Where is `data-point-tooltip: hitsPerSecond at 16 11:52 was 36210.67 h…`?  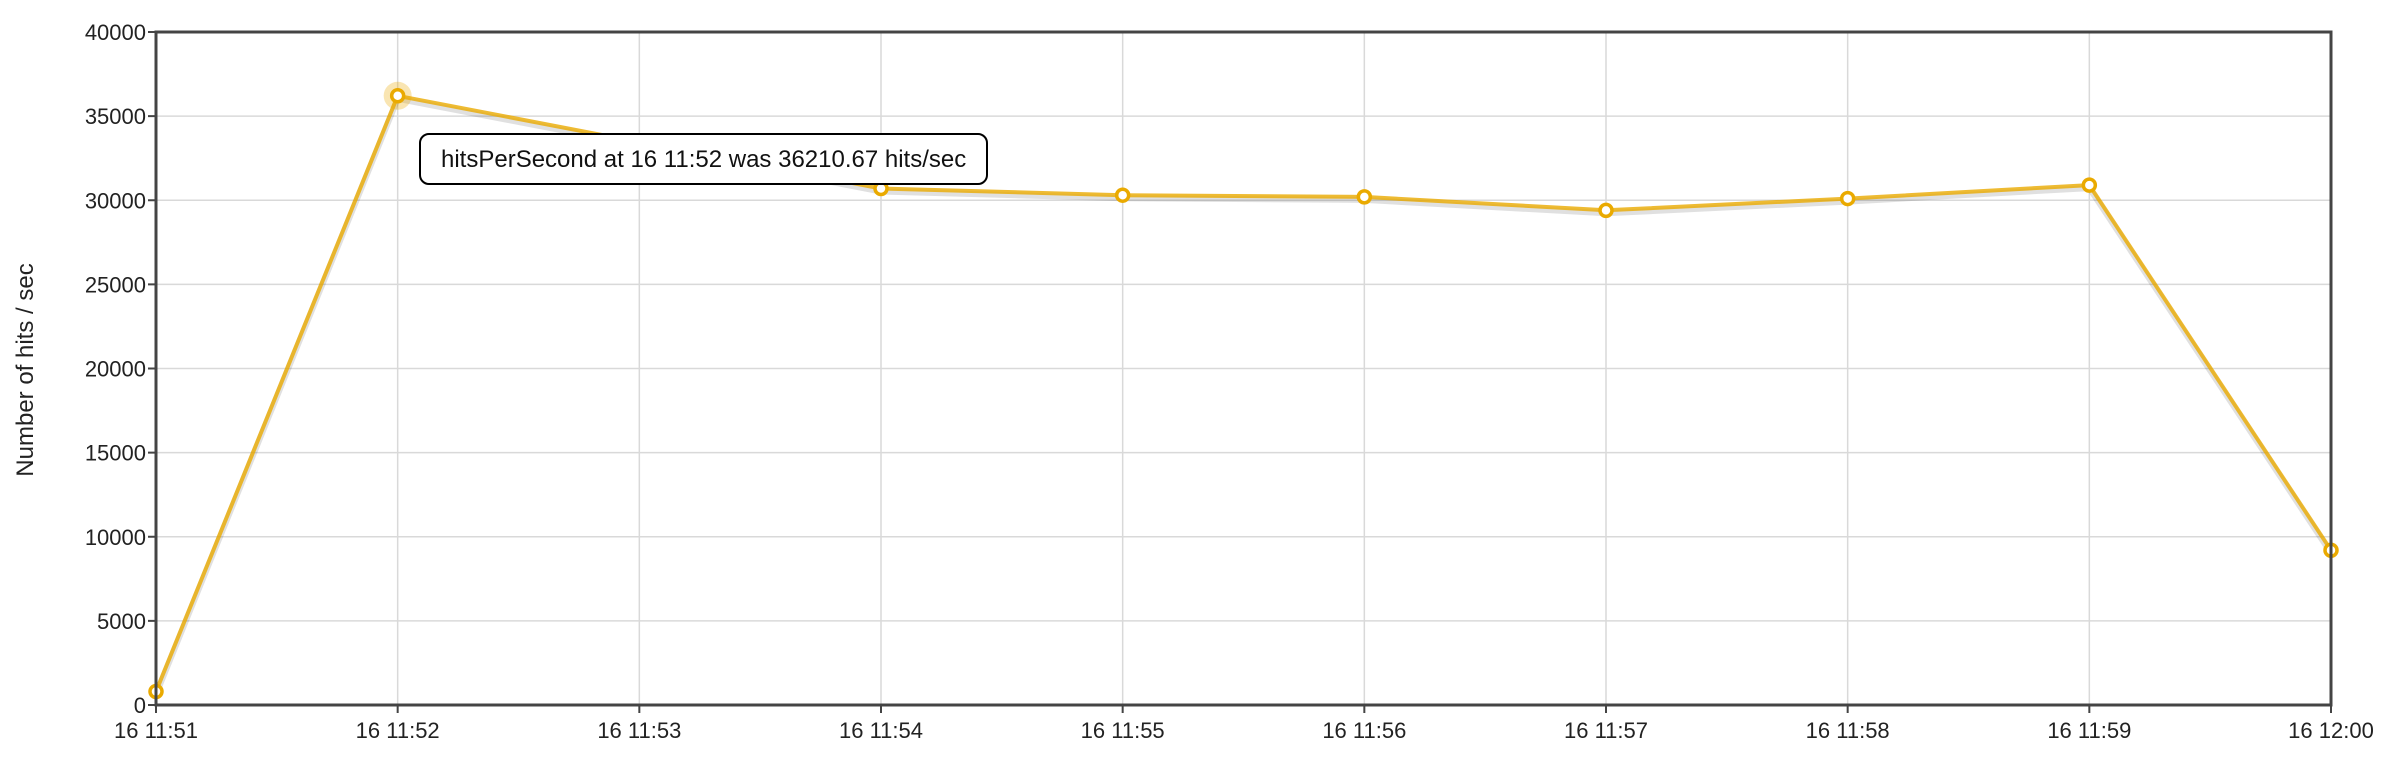 data-point-tooltip: hitsPerSecond at 16 11:52 was 36210.67 h… is located at coordinates (704, 159).